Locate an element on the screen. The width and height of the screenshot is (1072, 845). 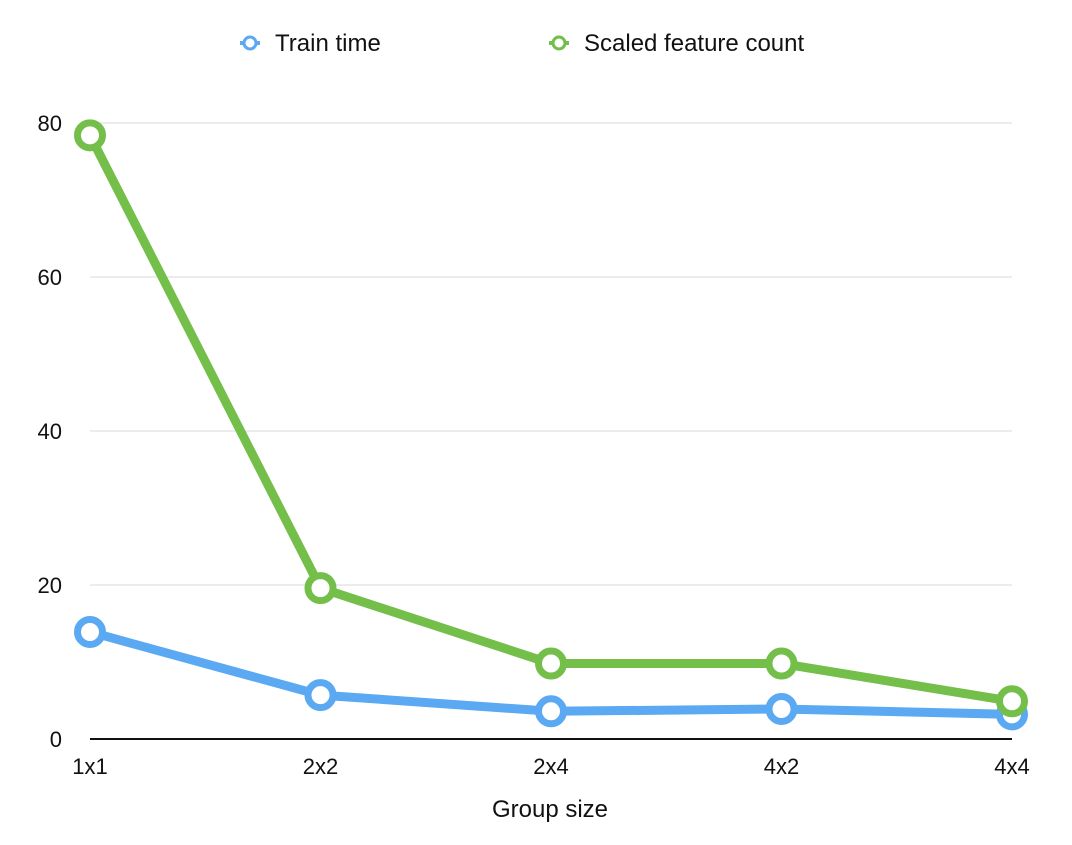
legend-label: Train time is located at coordinates (328, 43).